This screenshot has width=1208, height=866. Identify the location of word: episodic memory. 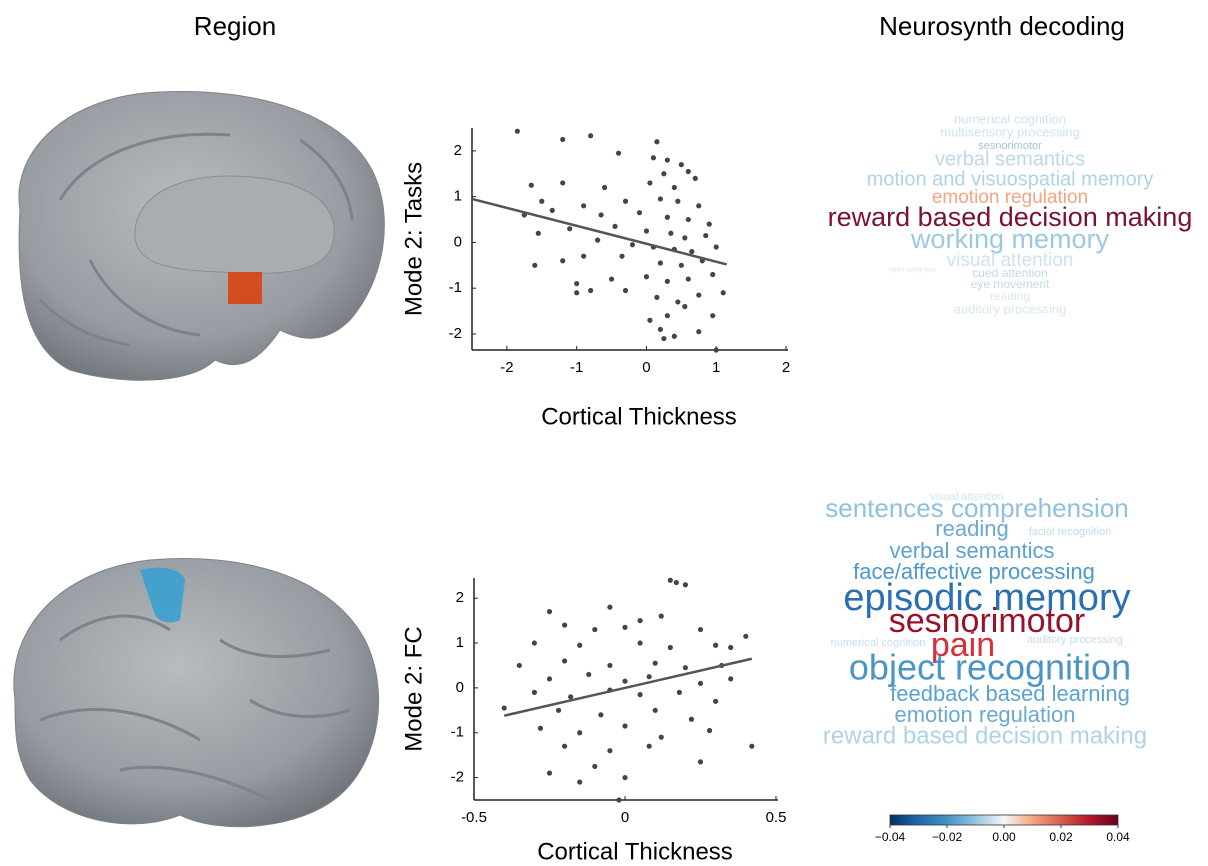
(986, 598).